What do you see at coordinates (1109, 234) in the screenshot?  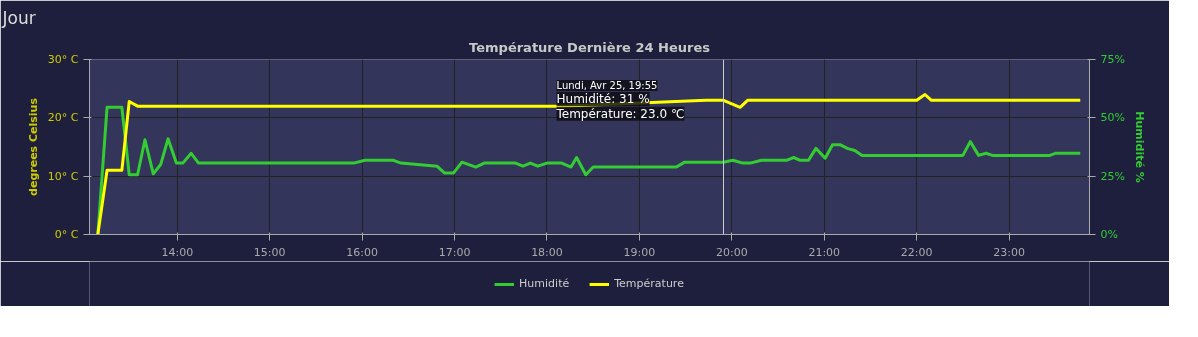 I see `y2-tick-label: 0%` at bounding box center [1109, 234].